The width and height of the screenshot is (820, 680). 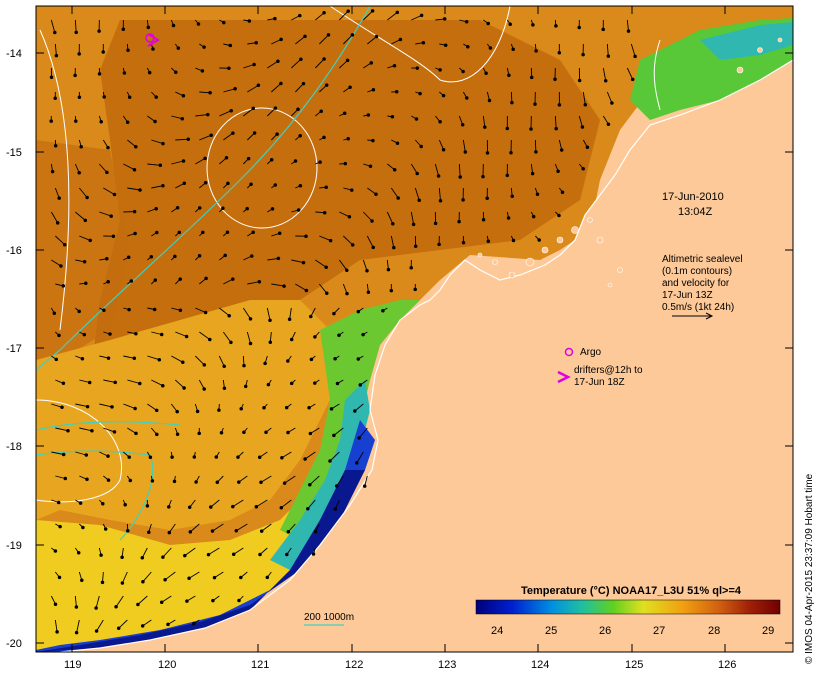 What do you see at coordinates (200, 561) in the screenshot?
I see `ocean-navy-coast` at bounding box center [200, 561].